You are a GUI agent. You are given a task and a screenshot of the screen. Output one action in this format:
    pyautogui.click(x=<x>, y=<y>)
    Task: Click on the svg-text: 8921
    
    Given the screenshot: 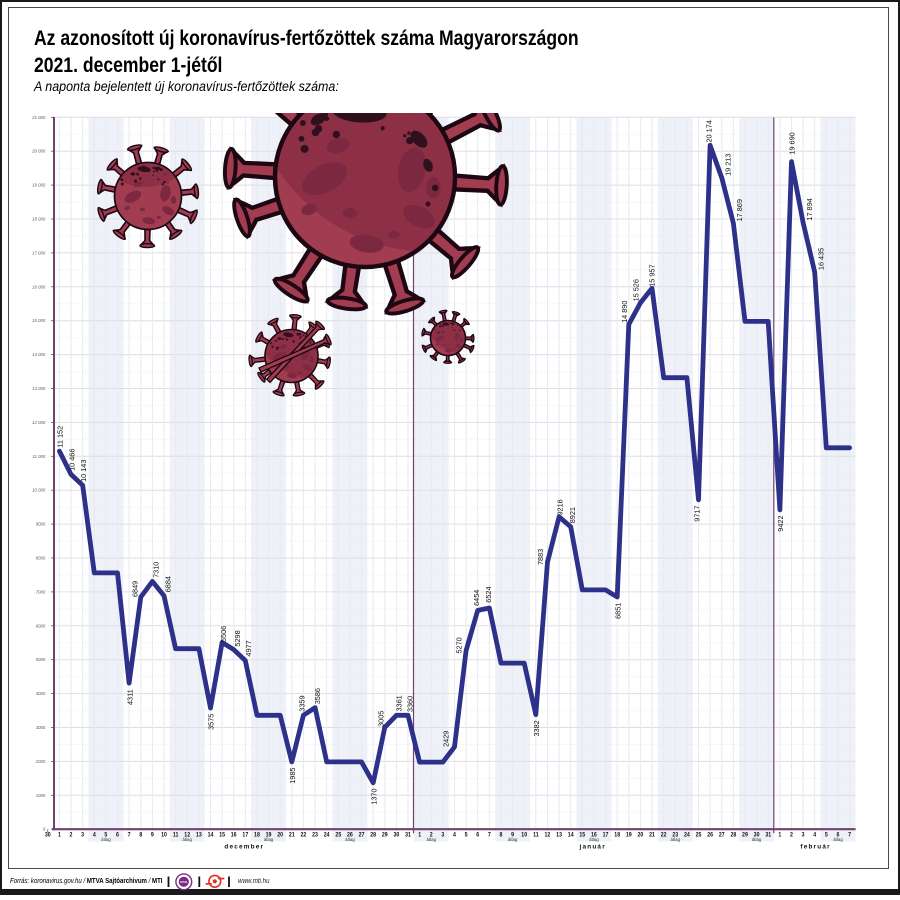 What is the action you would take?
    pyautogui.click(x=572, y=515)
    